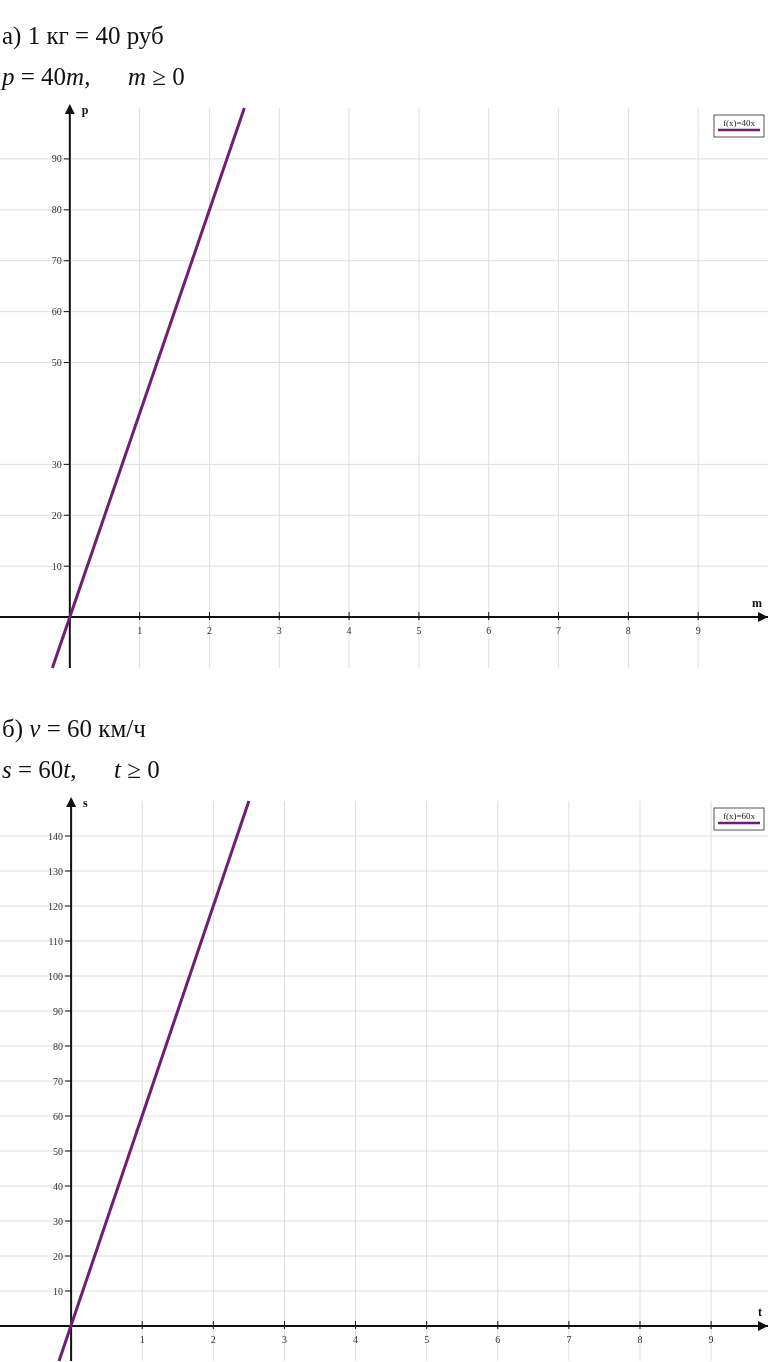 The width and height of the screenshot is (768, 1362). Describe the element at coordinates (56, 941) in the screenshot. I see `y-tick-label: 110` at that location.